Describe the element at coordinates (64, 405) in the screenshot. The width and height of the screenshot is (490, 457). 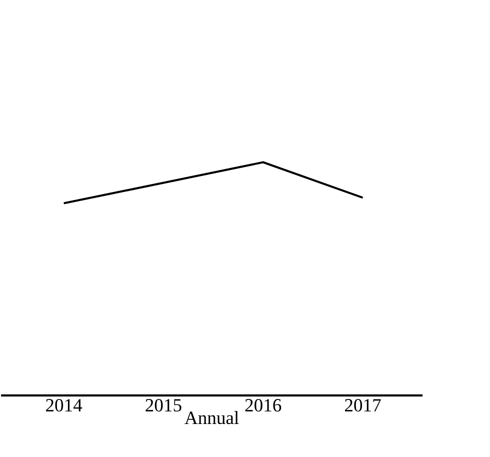
I see `x-tick-label: 2014` at that location.